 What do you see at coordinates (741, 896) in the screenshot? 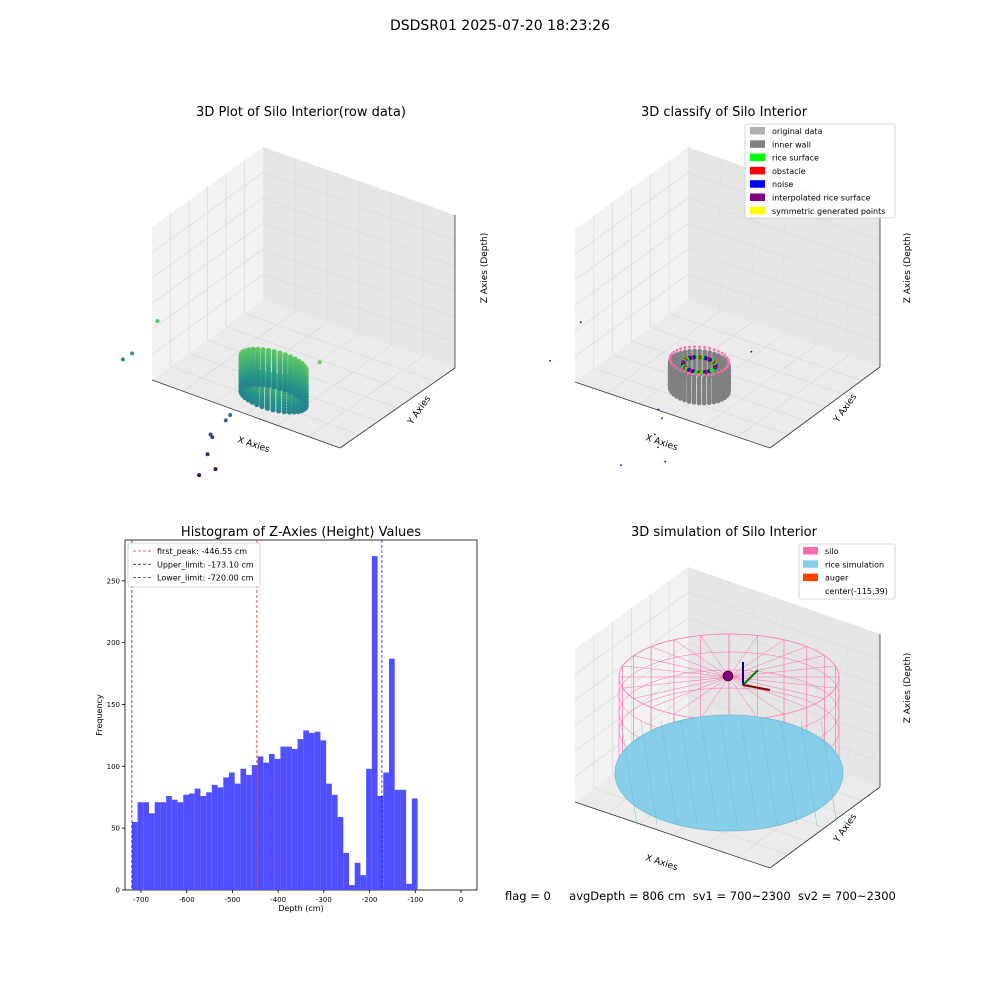
I see `sv1-text: sv1 = 700~2300` at bounding box center [741, 896].